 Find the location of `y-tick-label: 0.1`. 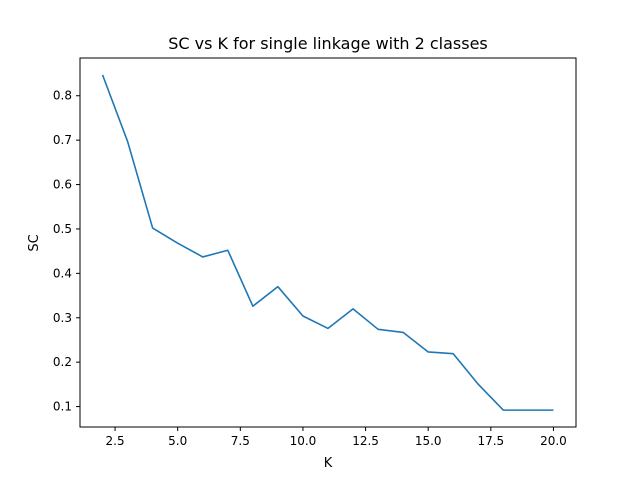

y-tick-label: 0.1 is located at coordinates (62, 407).